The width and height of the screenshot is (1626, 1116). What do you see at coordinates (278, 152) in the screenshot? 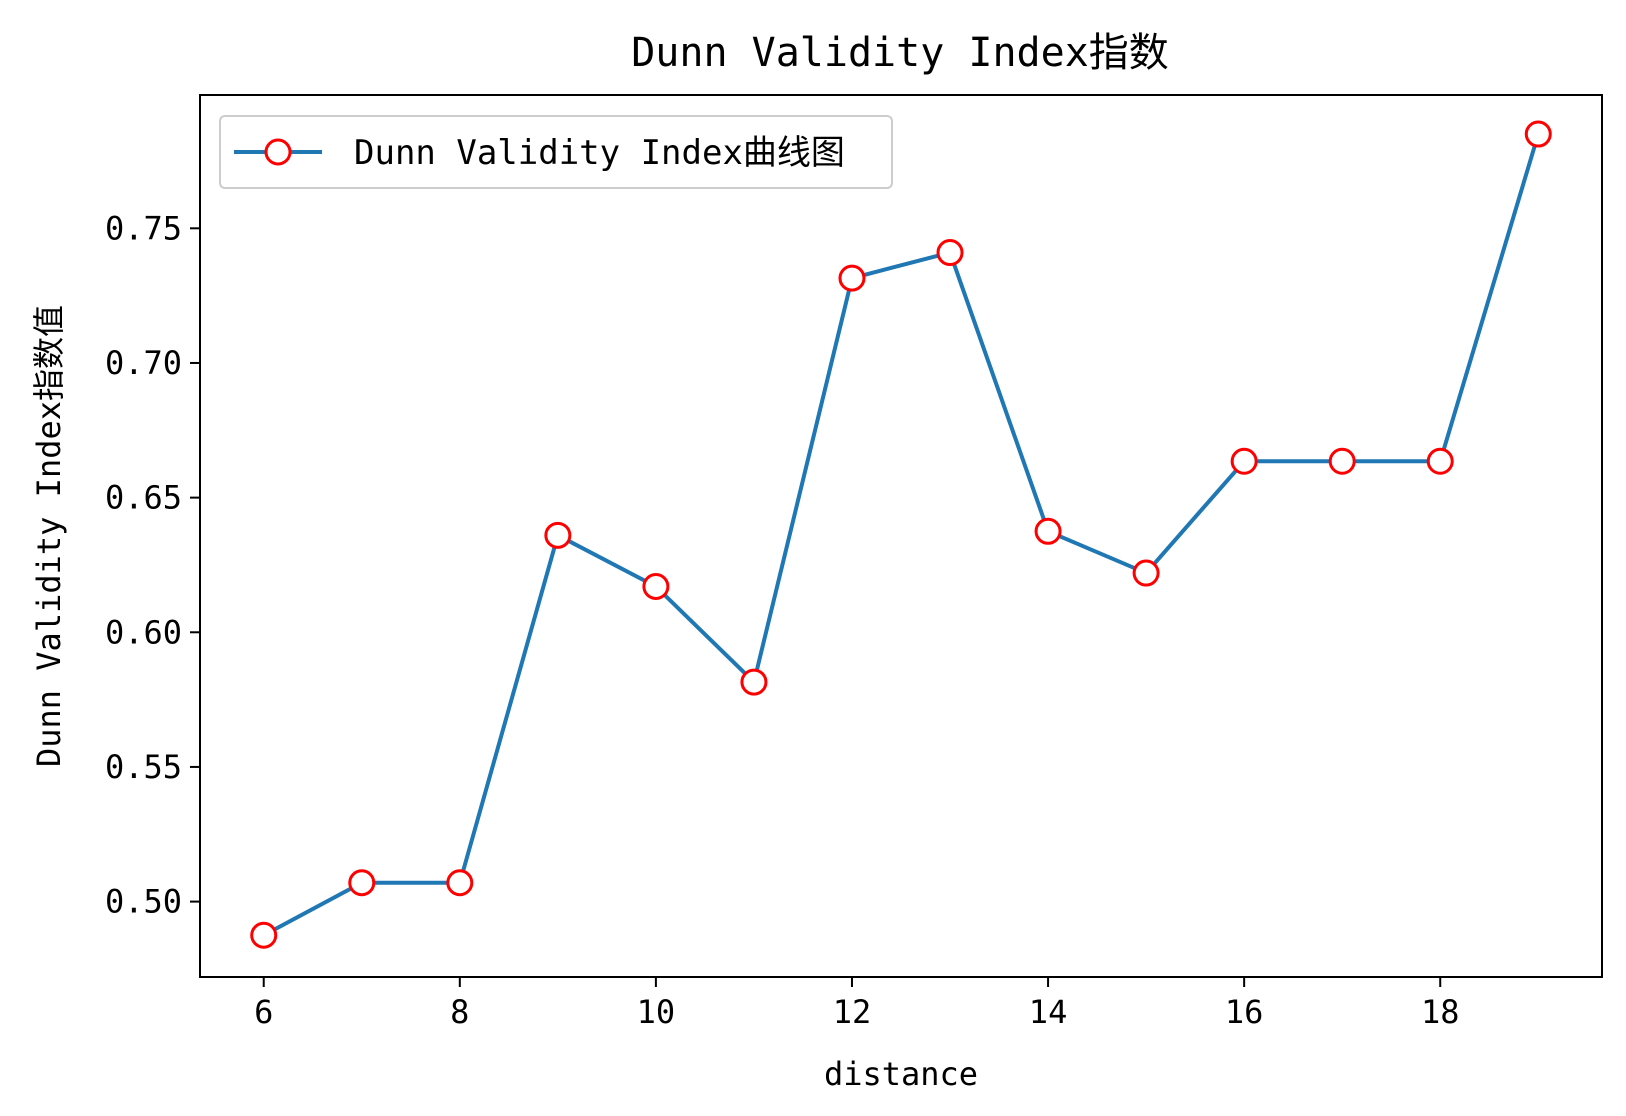
I see `legend-marker-swatch` at bounding box center [278, 152].